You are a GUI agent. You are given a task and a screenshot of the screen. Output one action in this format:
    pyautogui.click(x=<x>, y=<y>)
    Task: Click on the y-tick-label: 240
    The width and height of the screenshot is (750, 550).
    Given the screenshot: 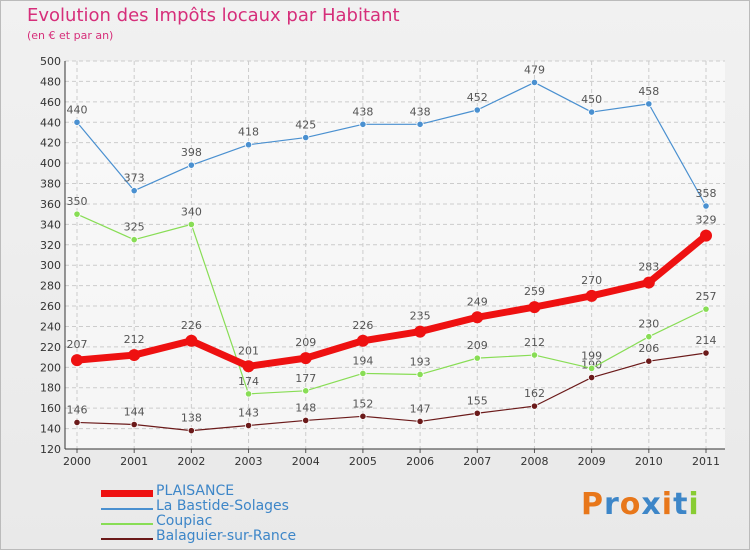 What is the action you would take?
    pyautogui.click(x=50, y=326)
    